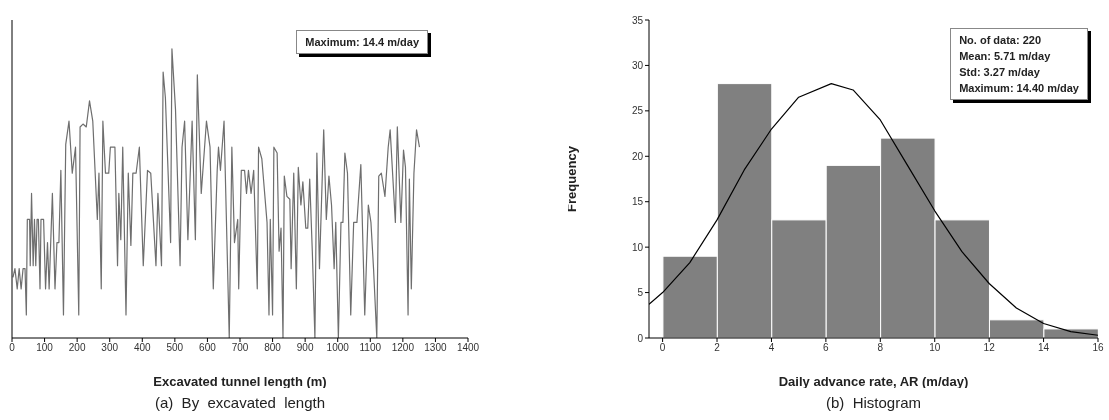 The height and width of the screenshot is (420, 1109). I want to click on x-tick-label: 8, so click(880, 348).